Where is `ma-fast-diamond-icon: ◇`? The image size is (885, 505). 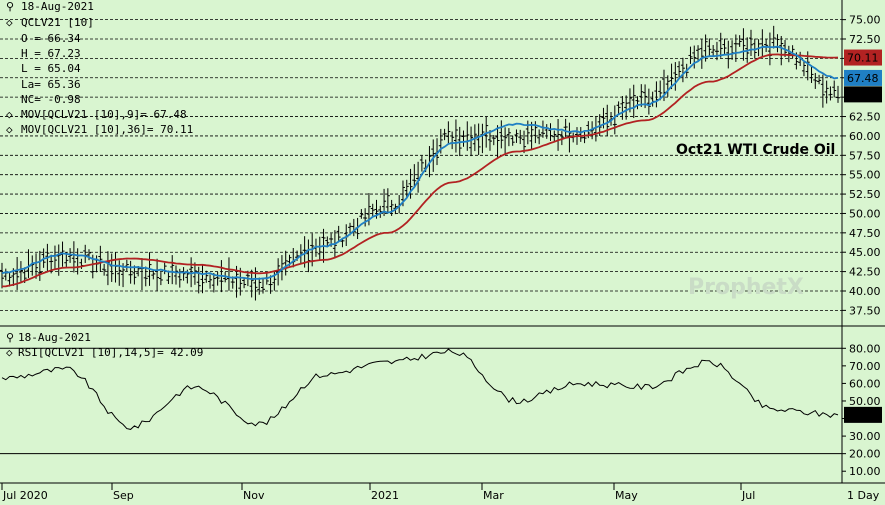
ma-fast-diamond-icon: ◇ is located at coordinates (9, 114).